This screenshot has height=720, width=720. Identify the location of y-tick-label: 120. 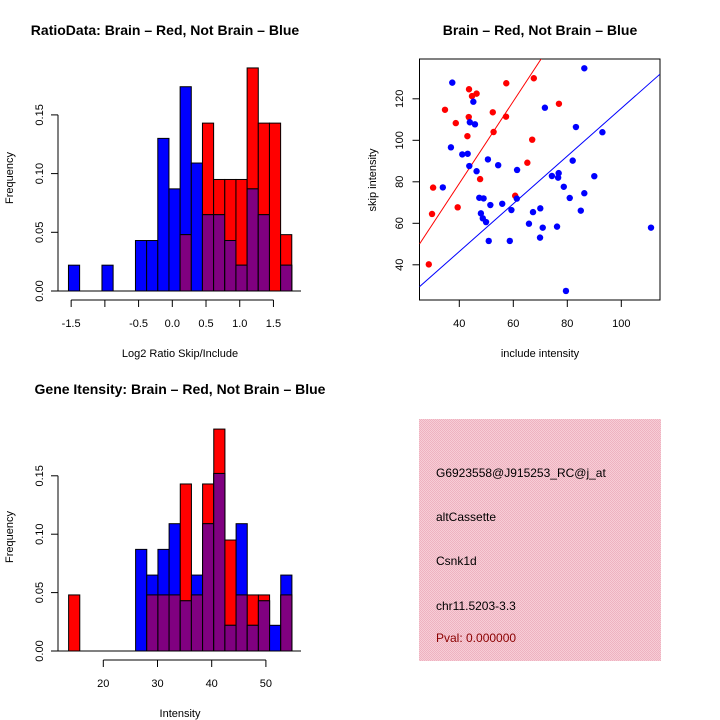
(400, 99).